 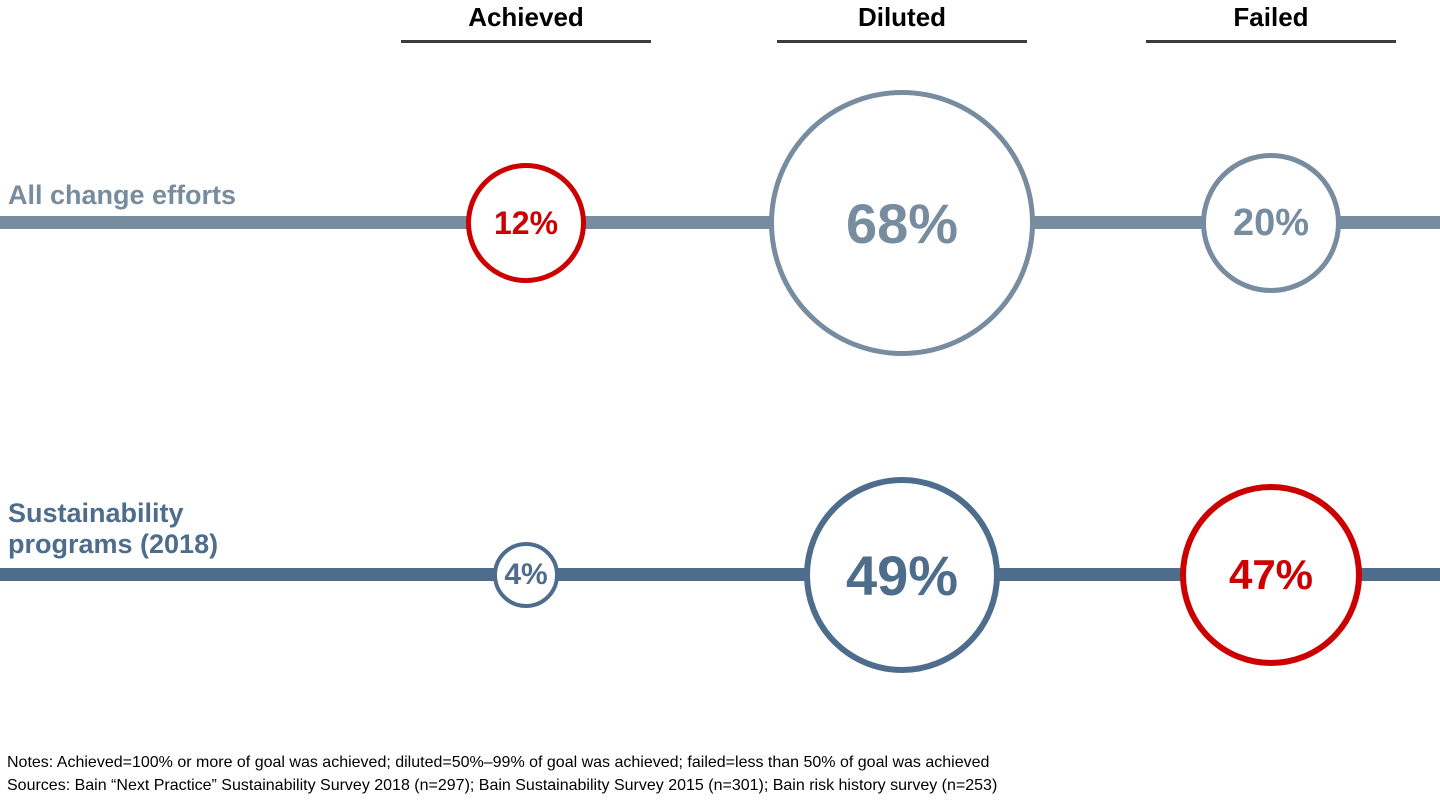 I want to click on bubble-row1-failed: 20%, so click(x=1271, y=223).